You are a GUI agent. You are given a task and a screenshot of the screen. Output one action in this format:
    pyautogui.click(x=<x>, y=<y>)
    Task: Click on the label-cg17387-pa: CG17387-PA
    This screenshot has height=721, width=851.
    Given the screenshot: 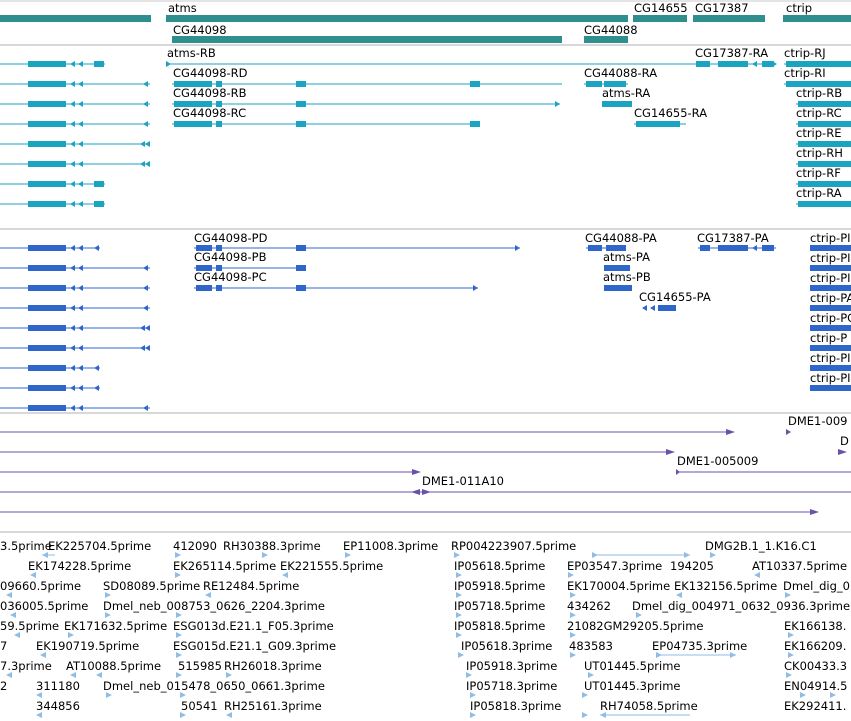 What is the action you would take?
    pyautogui.click(x=733, y=238)
    